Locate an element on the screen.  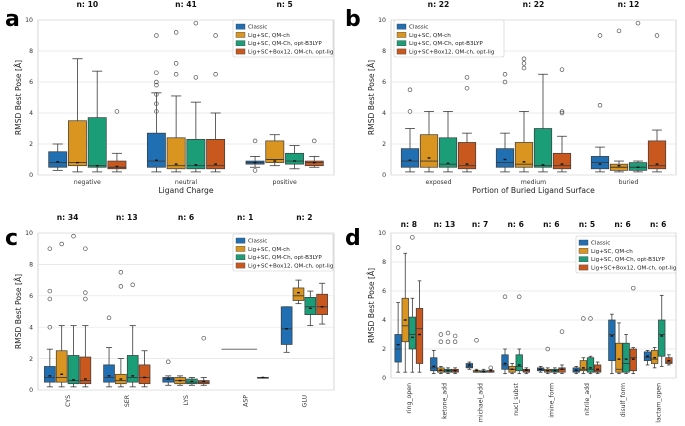
x-tick-label: buried is located at coordinates (629, 182).